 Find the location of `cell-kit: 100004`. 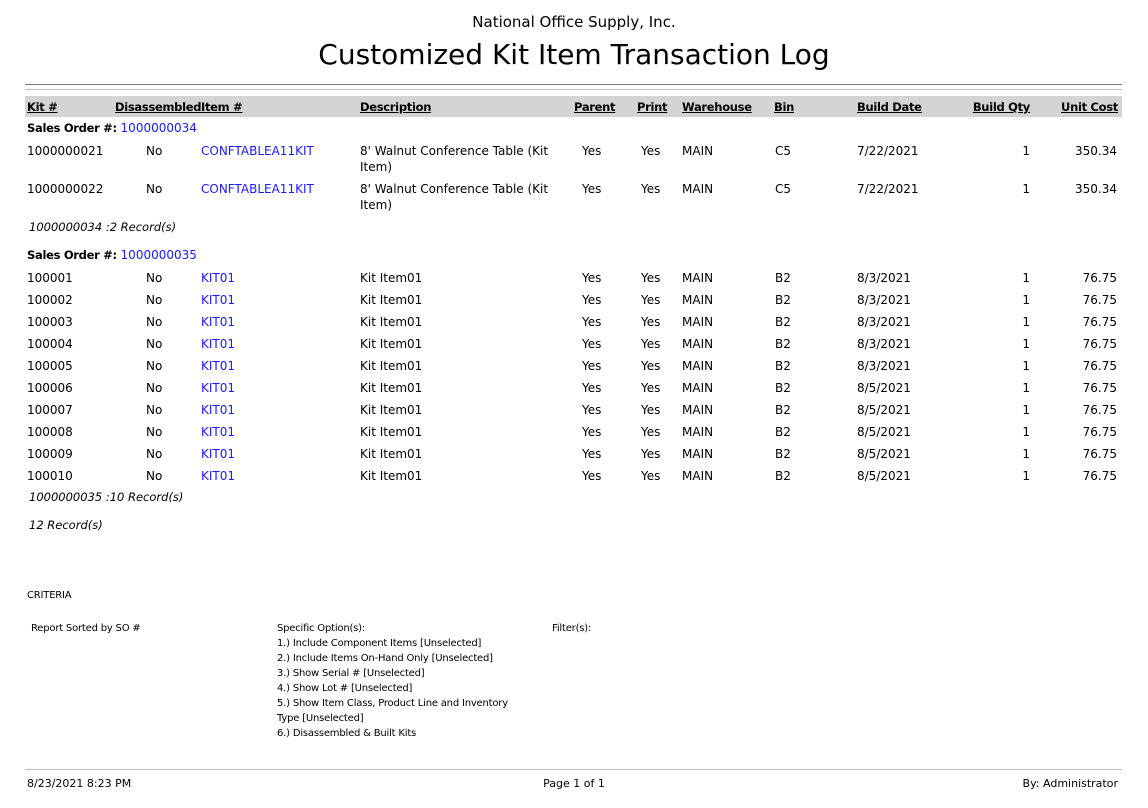

cell-kit: 100004 is located at coordinates (50, 344).